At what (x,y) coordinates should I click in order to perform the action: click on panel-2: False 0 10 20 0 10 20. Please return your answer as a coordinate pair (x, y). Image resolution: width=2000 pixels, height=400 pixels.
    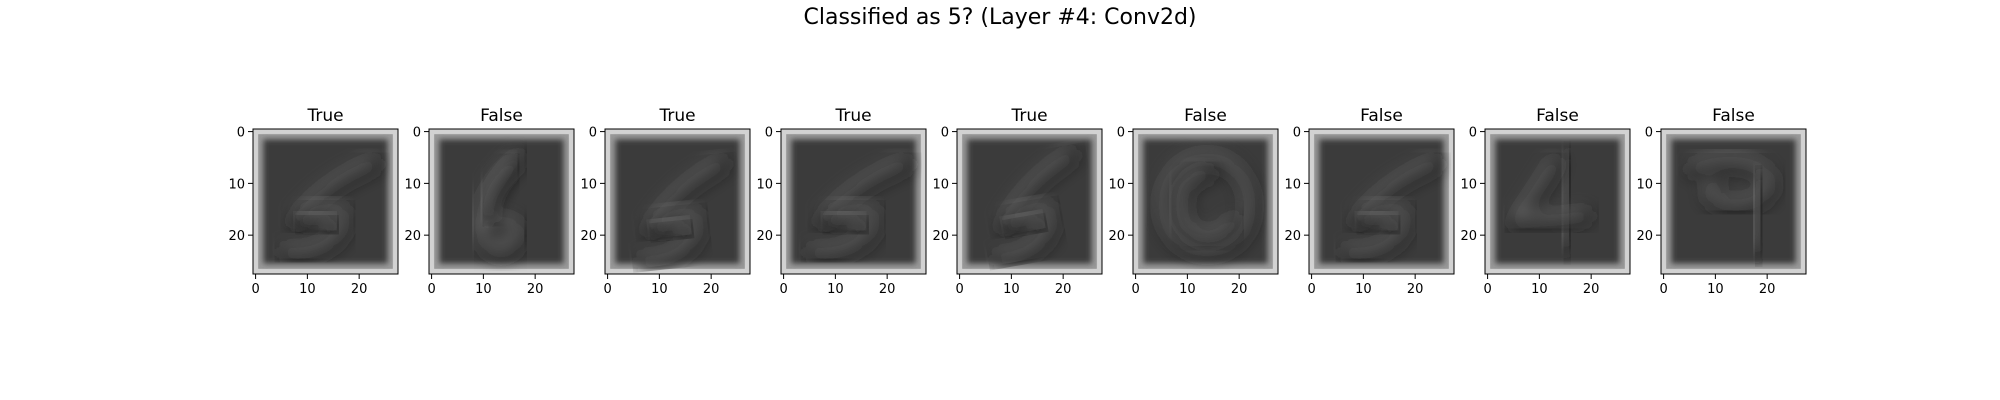
    Looking at the image, I should click on (489, 201).